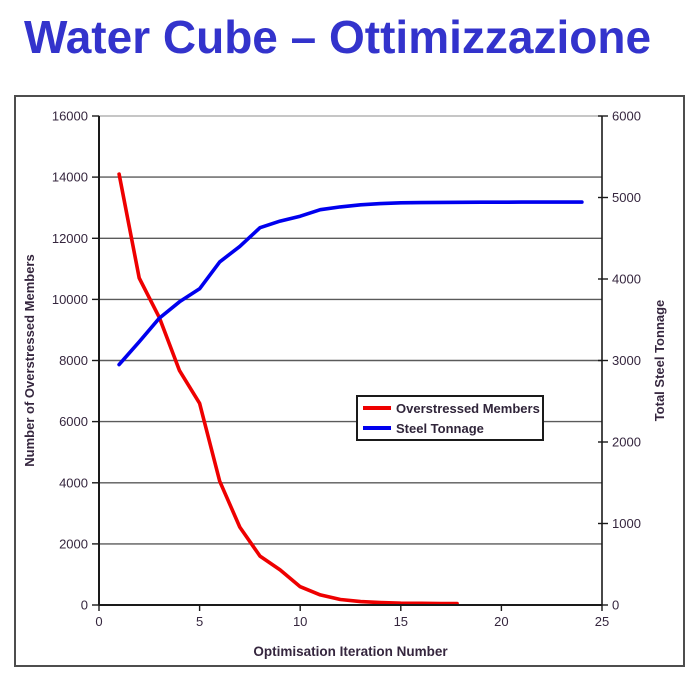 This screenshot has height=673, width=700. What do you see at coordinates (626, 523) in the screenshot?
I see `y-right-tick-label: 1000` at bounding box center [626, 523].